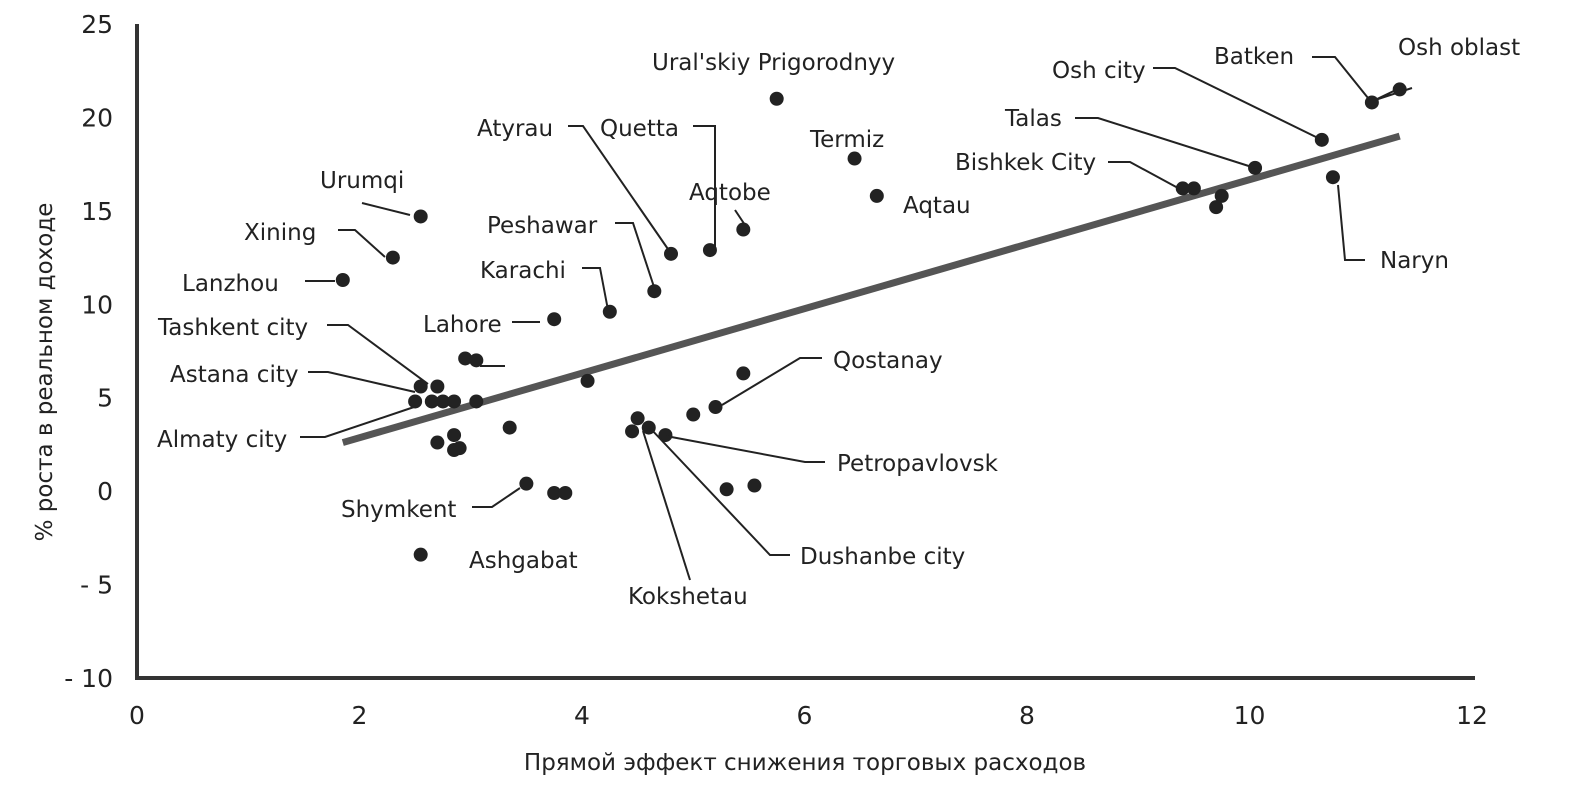 The height and width of the screenshot is (812, 1590). Describe the element at coordinates (105, 491) in the screenshot. I see `y-tick-label: 0` at that location.